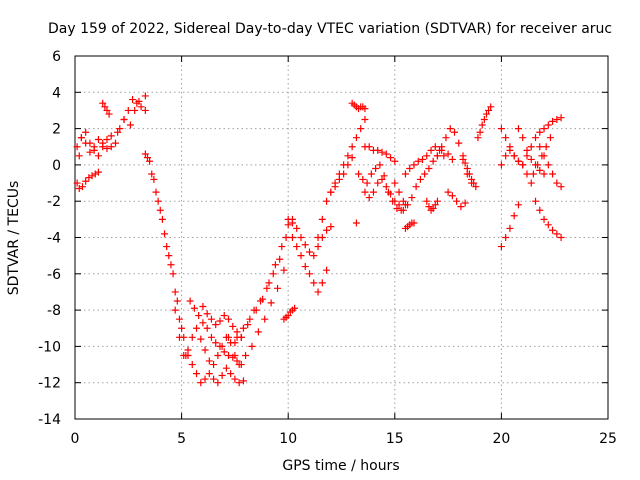 The image size is (640, 480). What do you see at coordinates (384, 194) in the screenshot?
I see `series-arc-u` at bounding box center [384, 194].